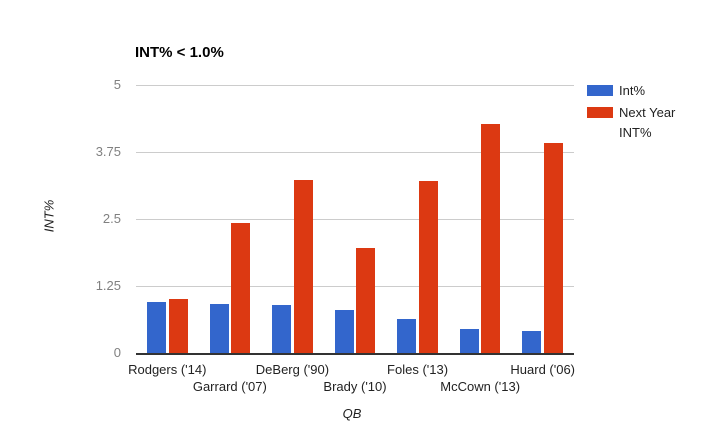 The width and height of the screenshot is (710, 439). Describe the element at coordinates (179, 52) in the screenshot. I see `chart-title: INT% < 1.0%` at that location.